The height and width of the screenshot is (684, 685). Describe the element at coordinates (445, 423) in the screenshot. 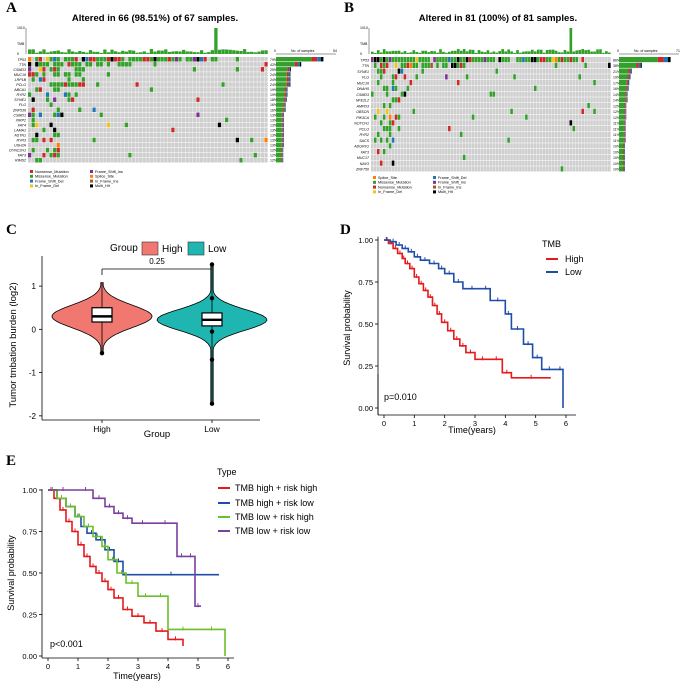

I see `x-tick-label: 2` at that location.